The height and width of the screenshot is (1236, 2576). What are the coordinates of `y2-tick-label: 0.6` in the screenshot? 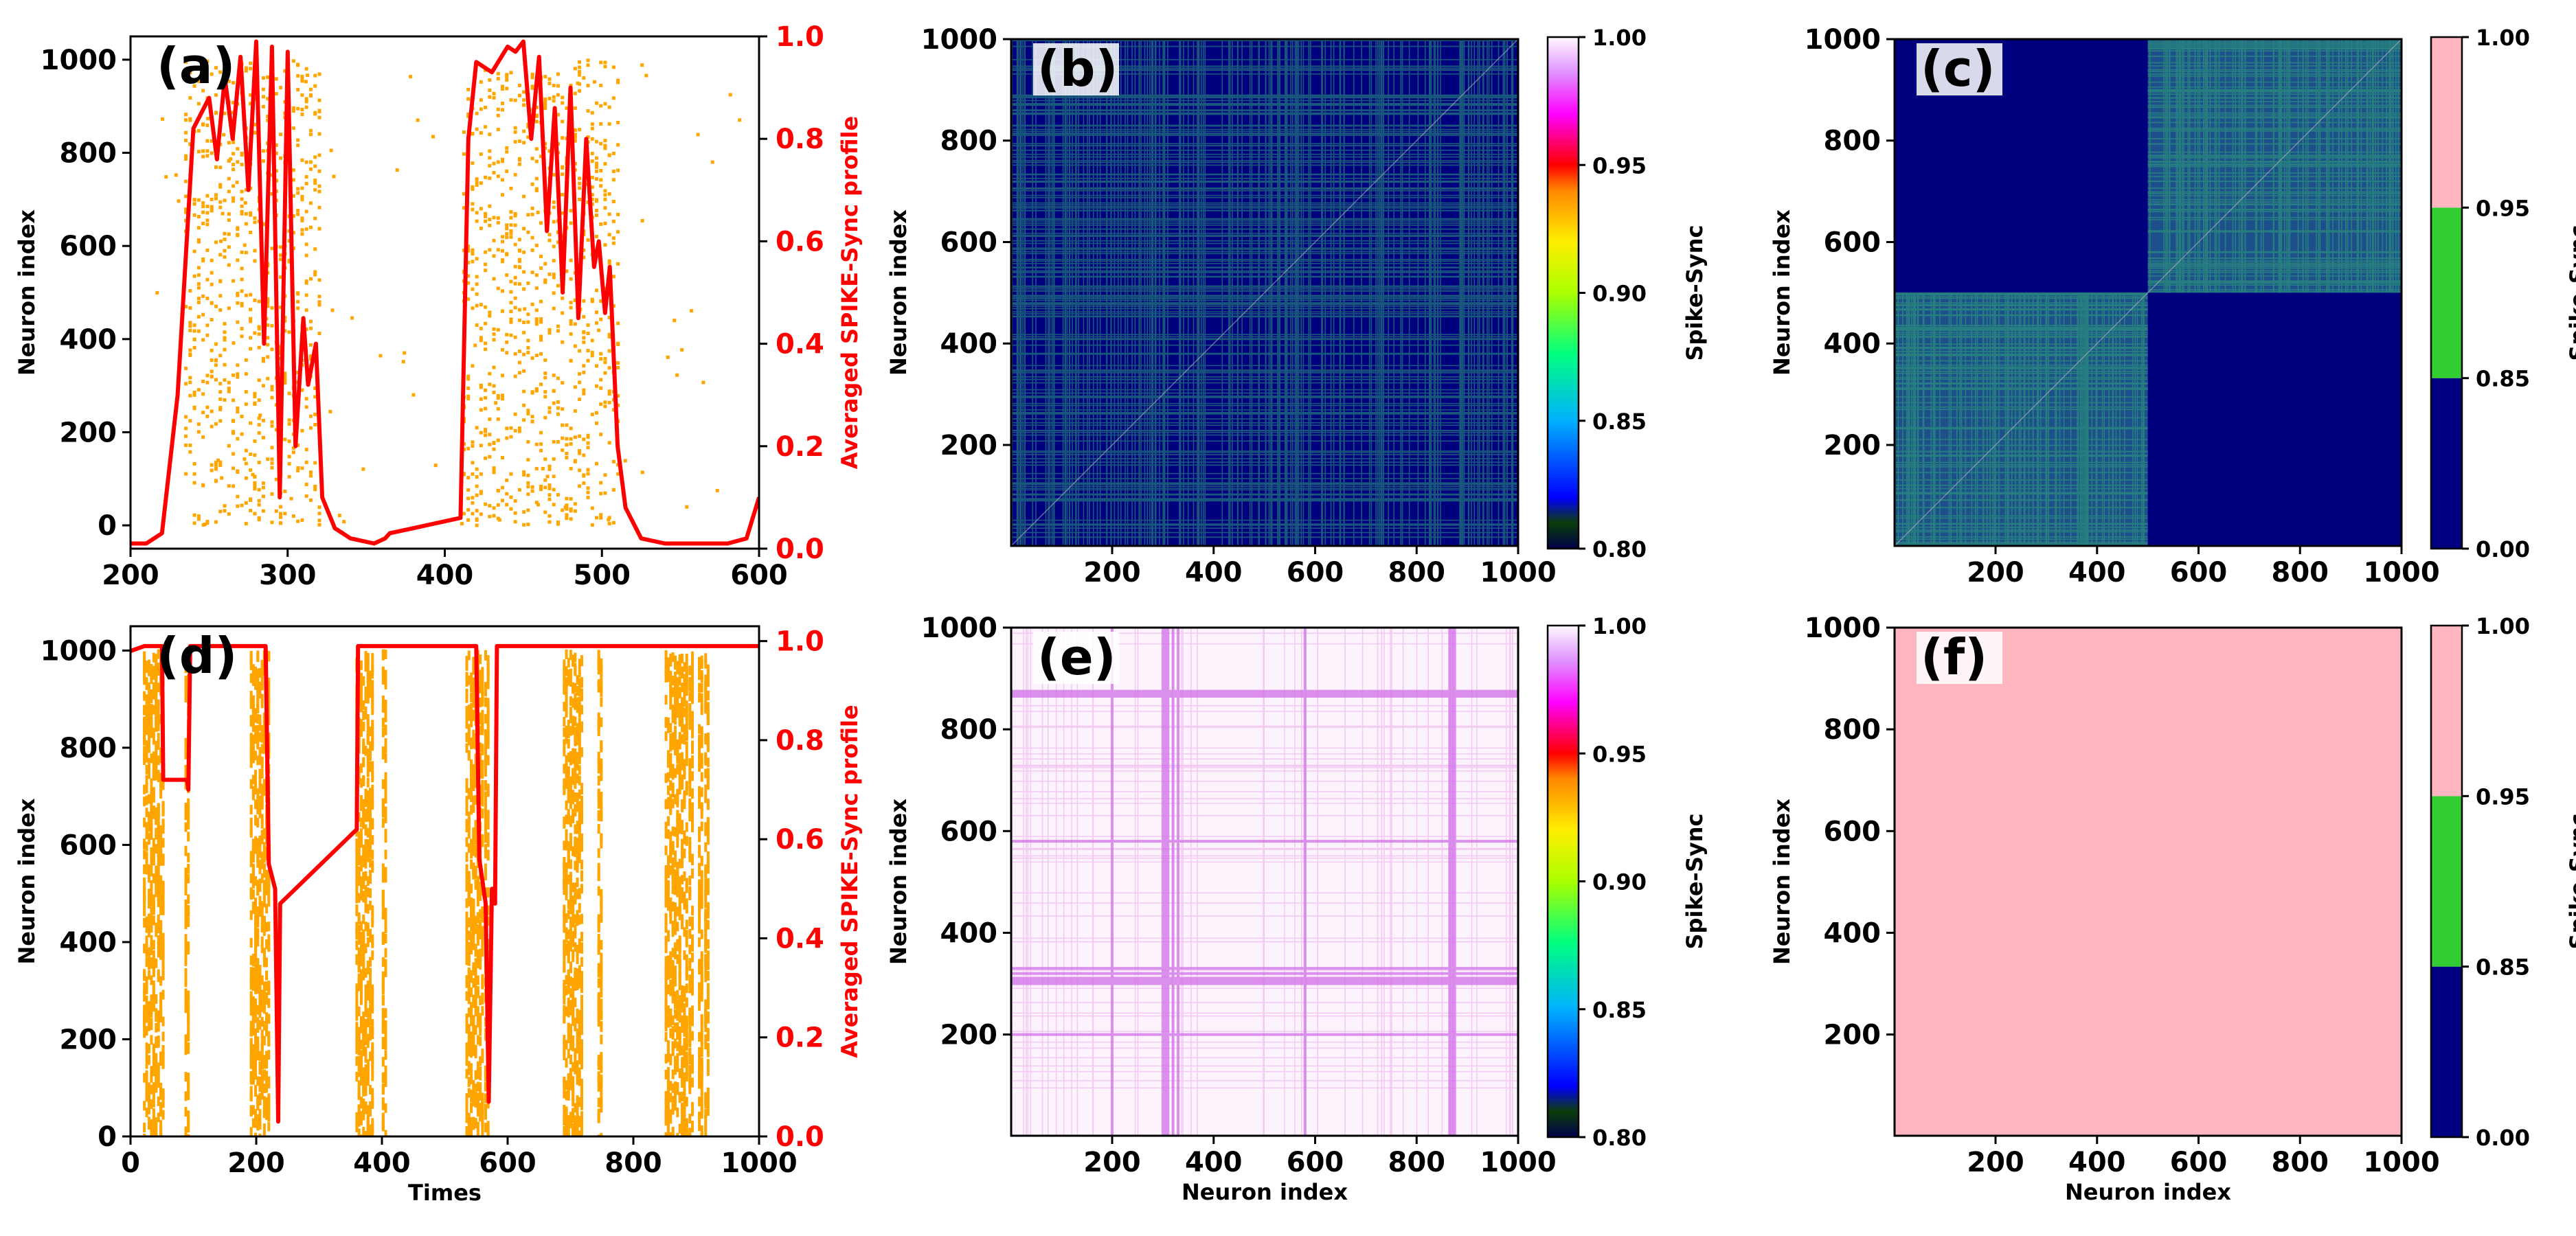 It's located at (800, 242).